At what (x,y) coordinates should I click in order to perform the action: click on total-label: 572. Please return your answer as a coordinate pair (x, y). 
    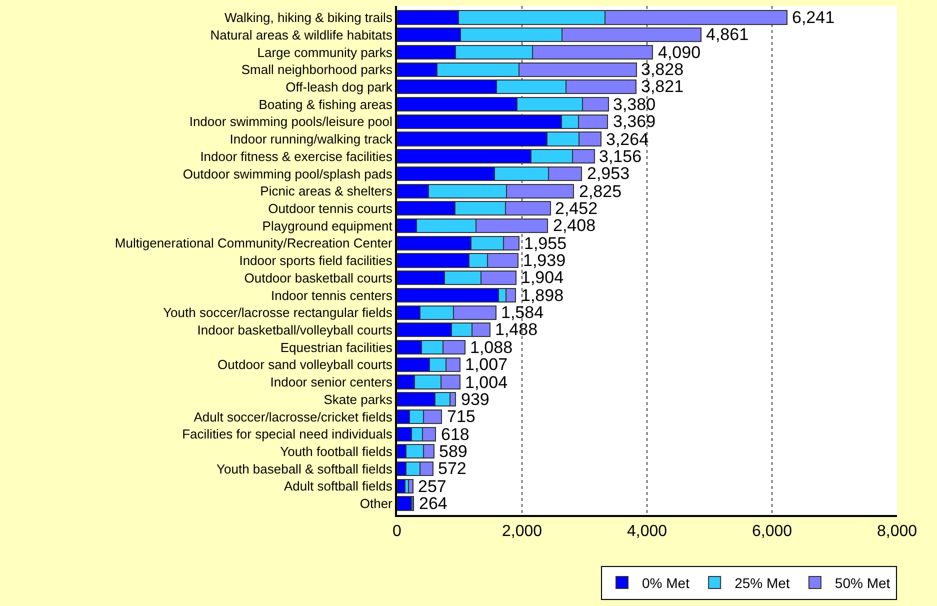
    Looking at the image, I should click on (452, 468).